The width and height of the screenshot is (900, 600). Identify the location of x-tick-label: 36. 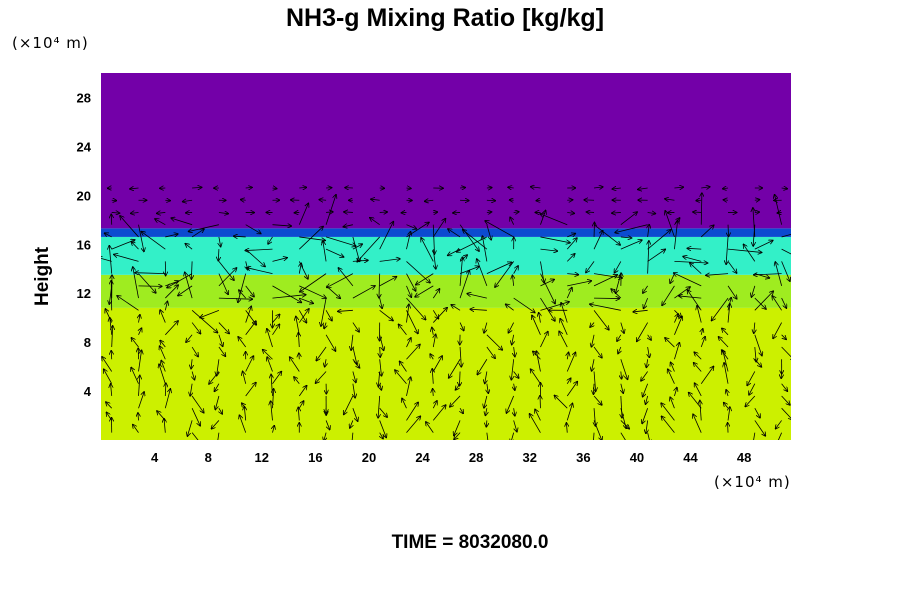
(583, 457).